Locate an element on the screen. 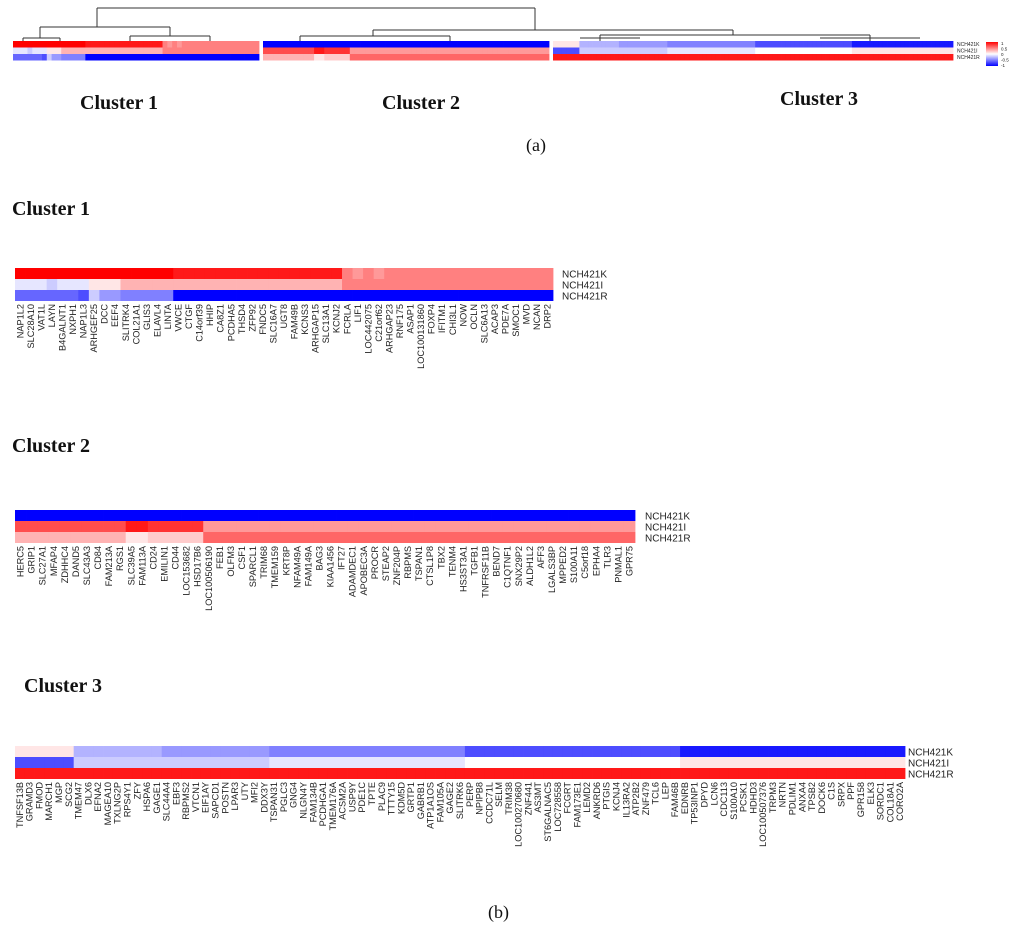  column-label-11: RPS4Y1 is located at coordinates (127, 799).